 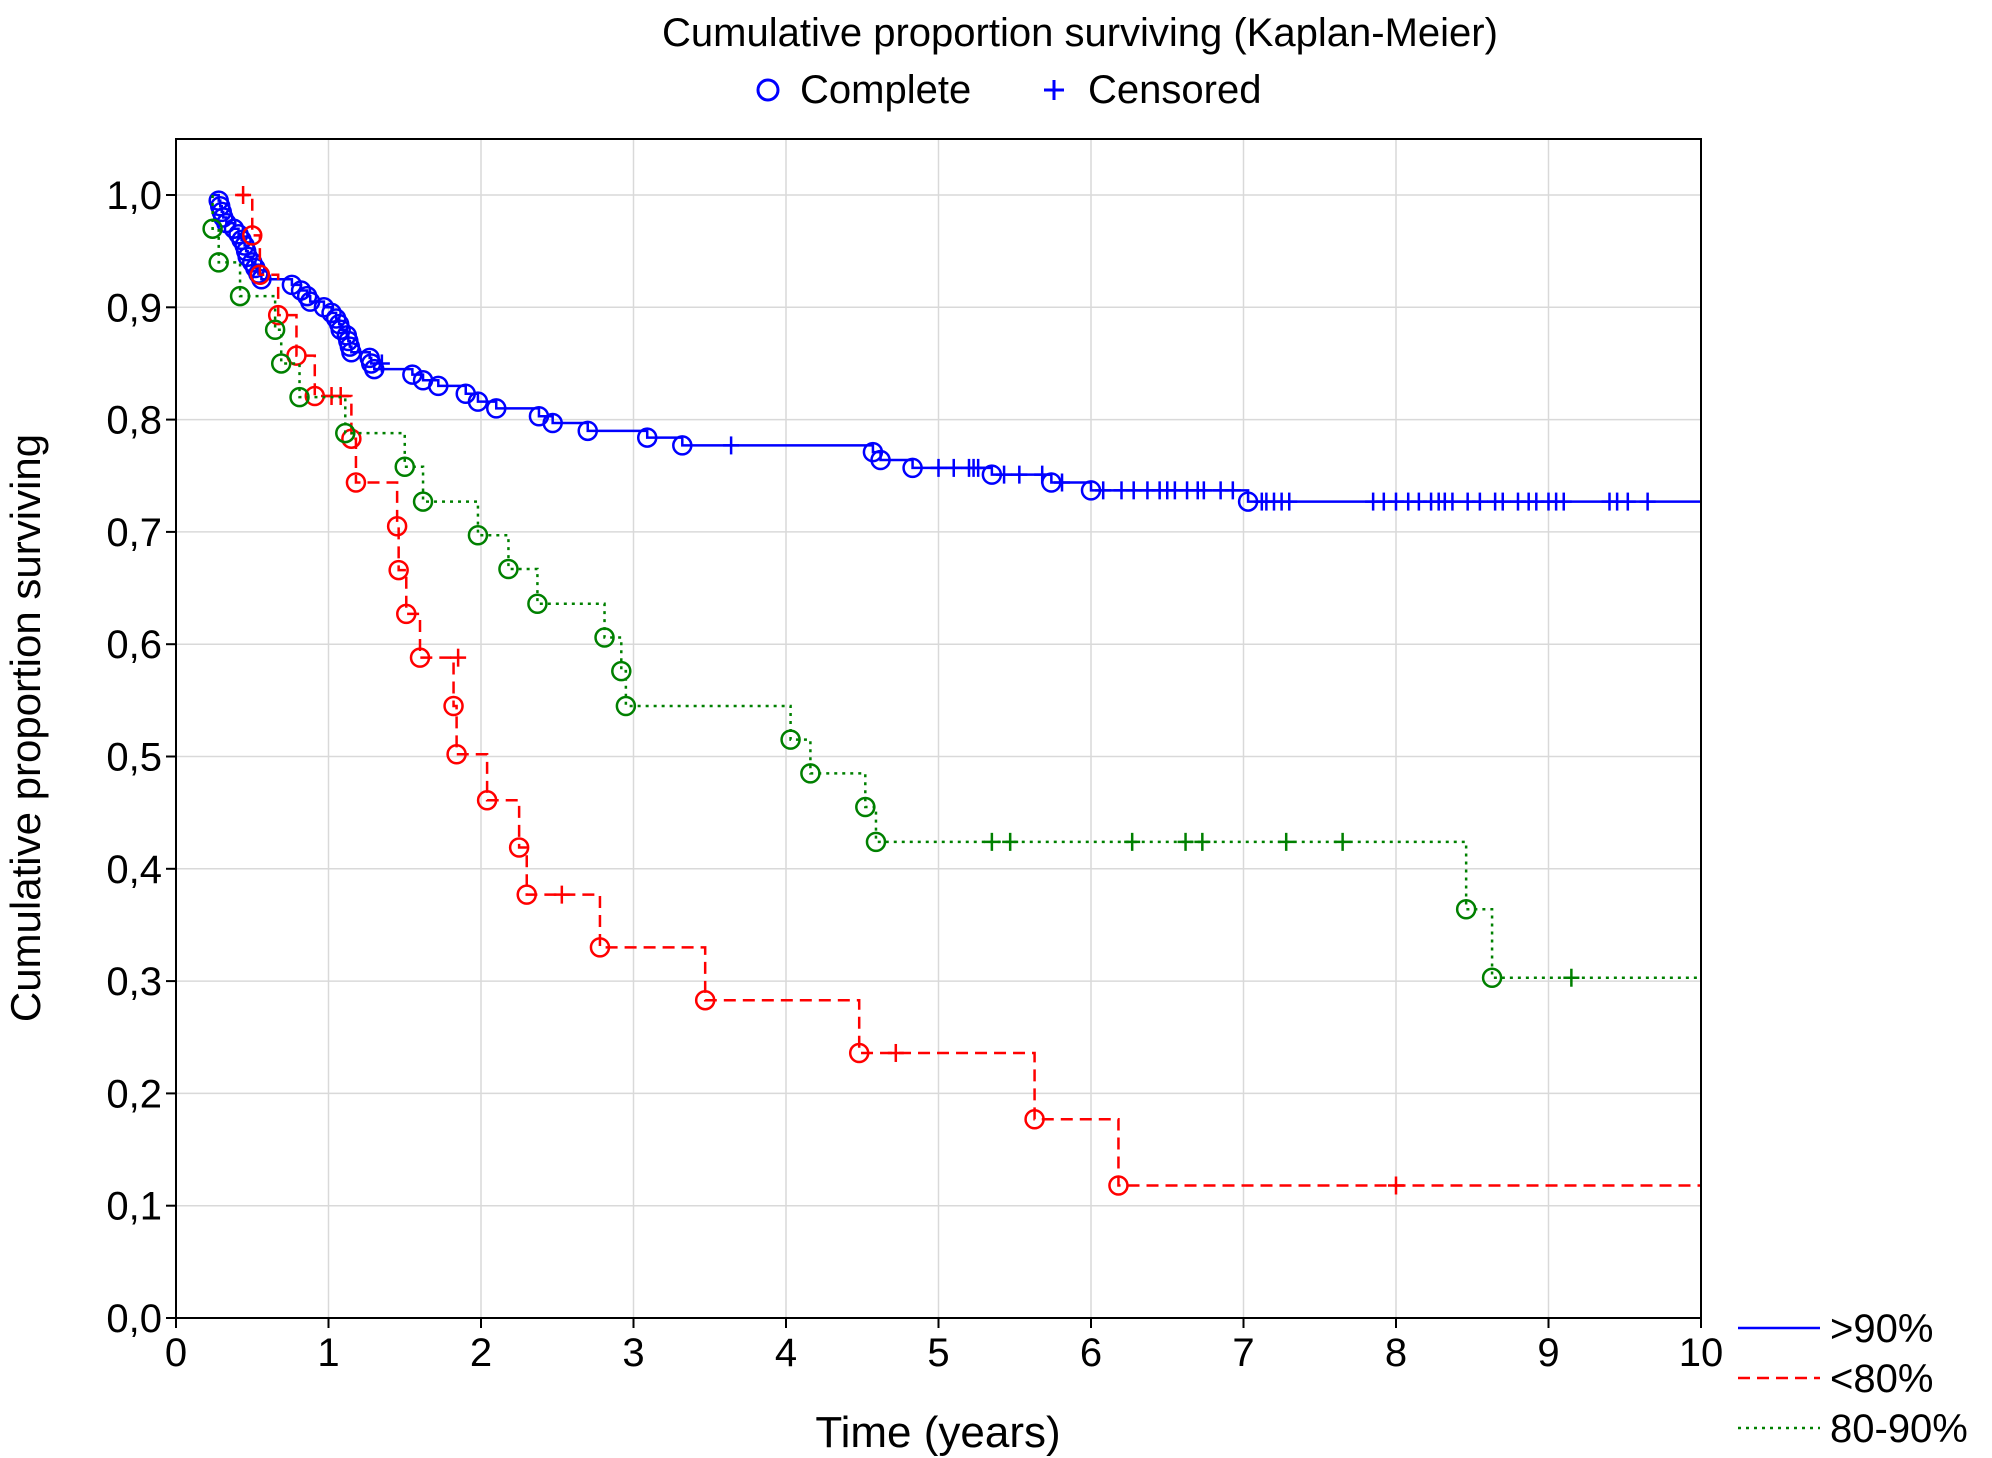 What do you see at coordinates (481, 1353) in the screenshot?
I see `x-tick-label: 2` at bounding box center [481, 1353].